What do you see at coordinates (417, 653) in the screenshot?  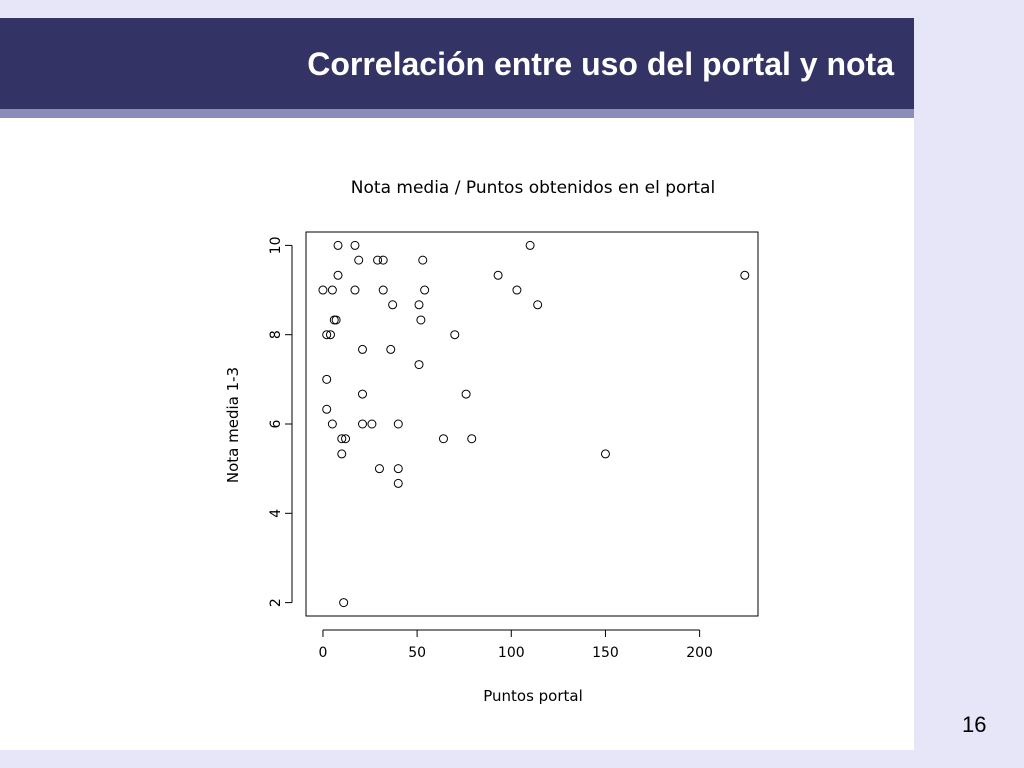 I see `x-tick-label: 50` at bounding box center [417, 653].